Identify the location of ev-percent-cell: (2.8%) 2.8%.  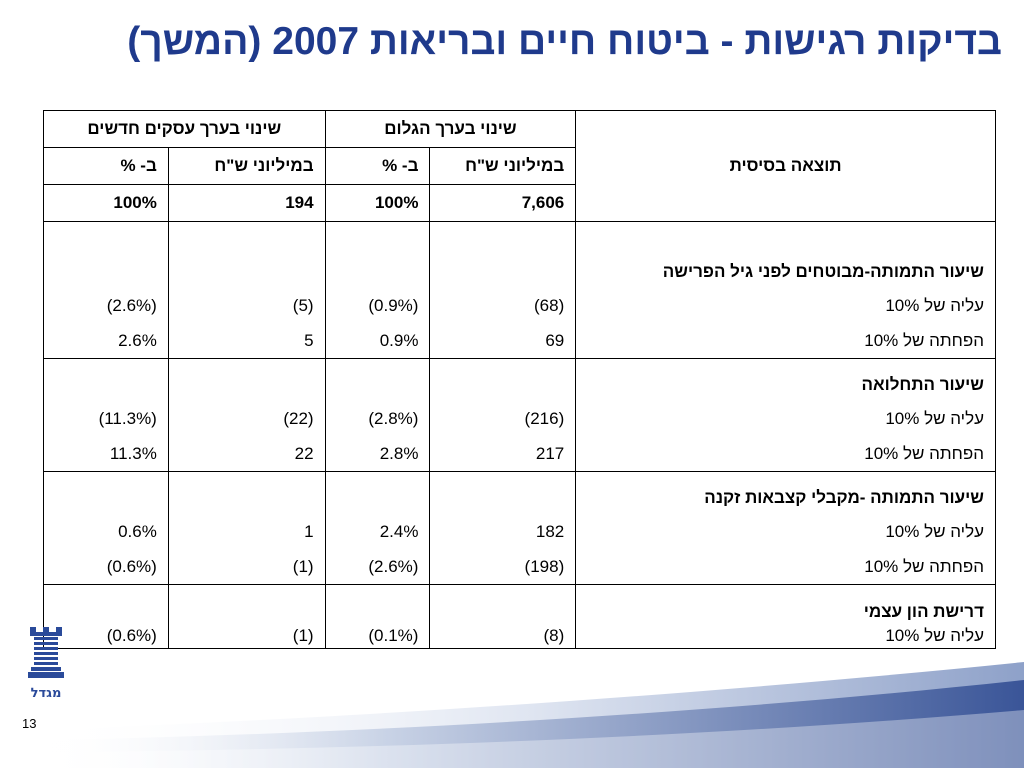
(377, 415).